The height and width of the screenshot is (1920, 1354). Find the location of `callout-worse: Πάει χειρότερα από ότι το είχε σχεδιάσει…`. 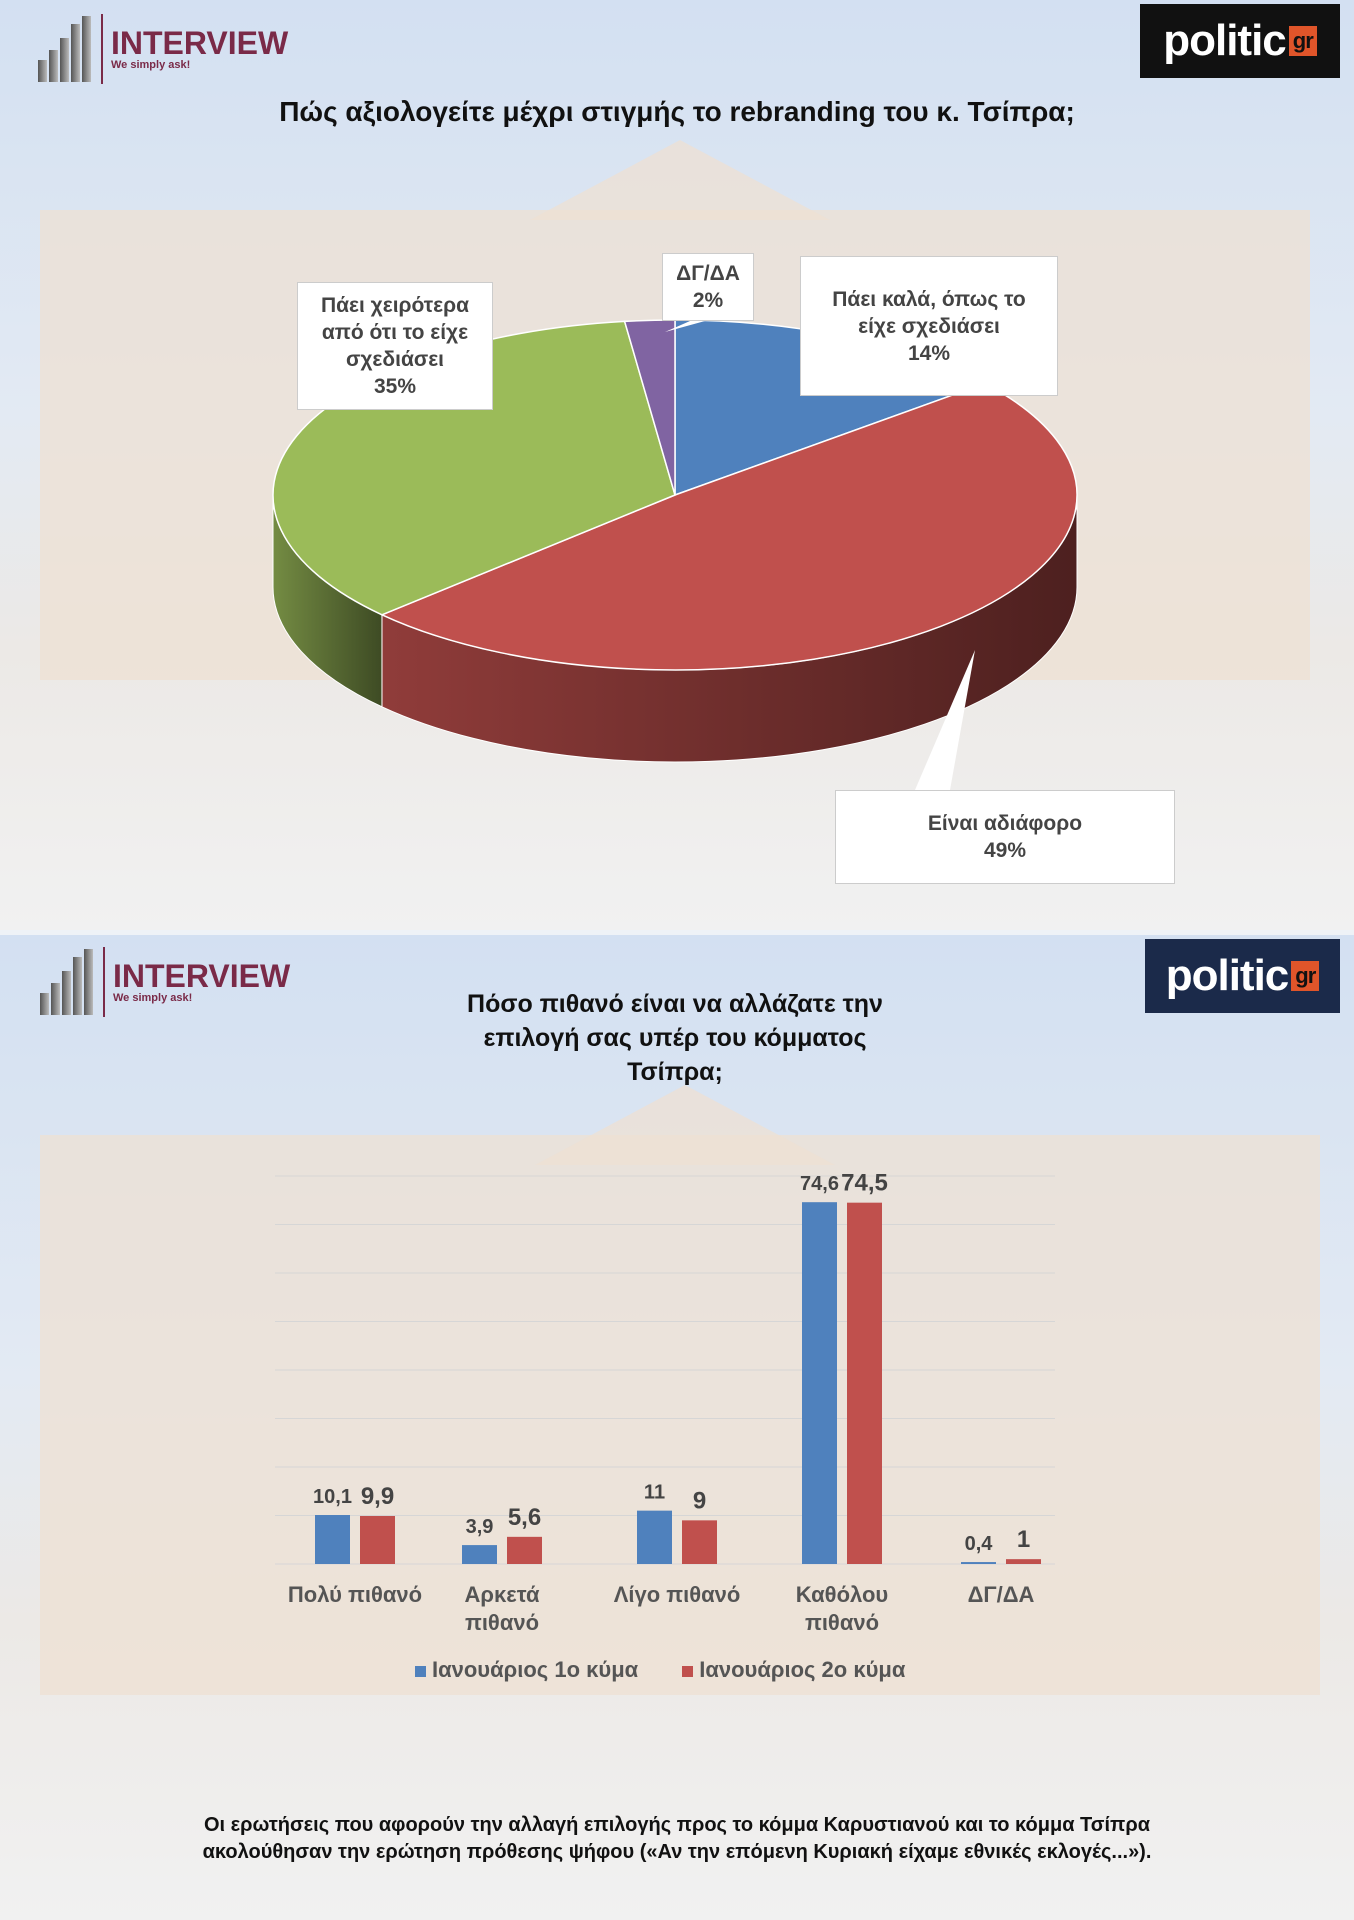

callout-worse: Πάει χειρότερα από ότι το είχε σχεδιάσει… is located at coordinates (395, 346).